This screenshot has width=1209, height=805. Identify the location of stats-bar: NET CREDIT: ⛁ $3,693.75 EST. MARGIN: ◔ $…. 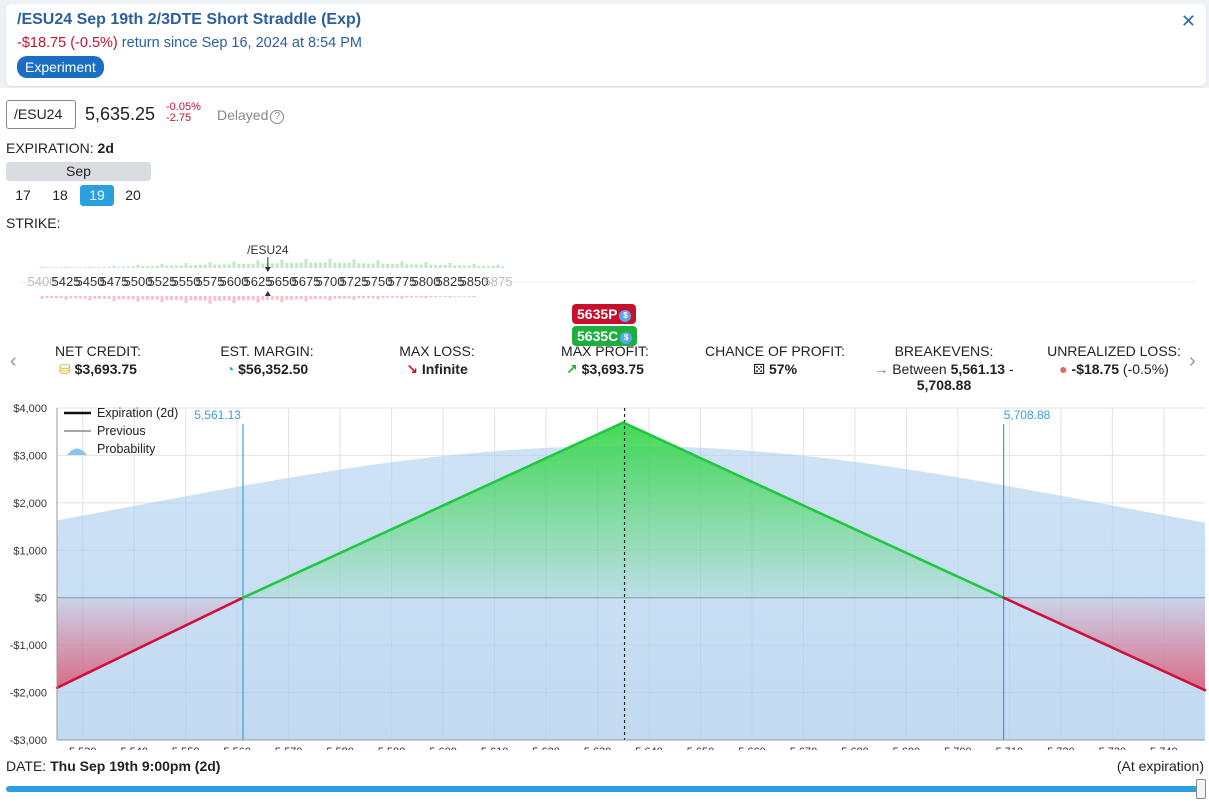
(604, 368).